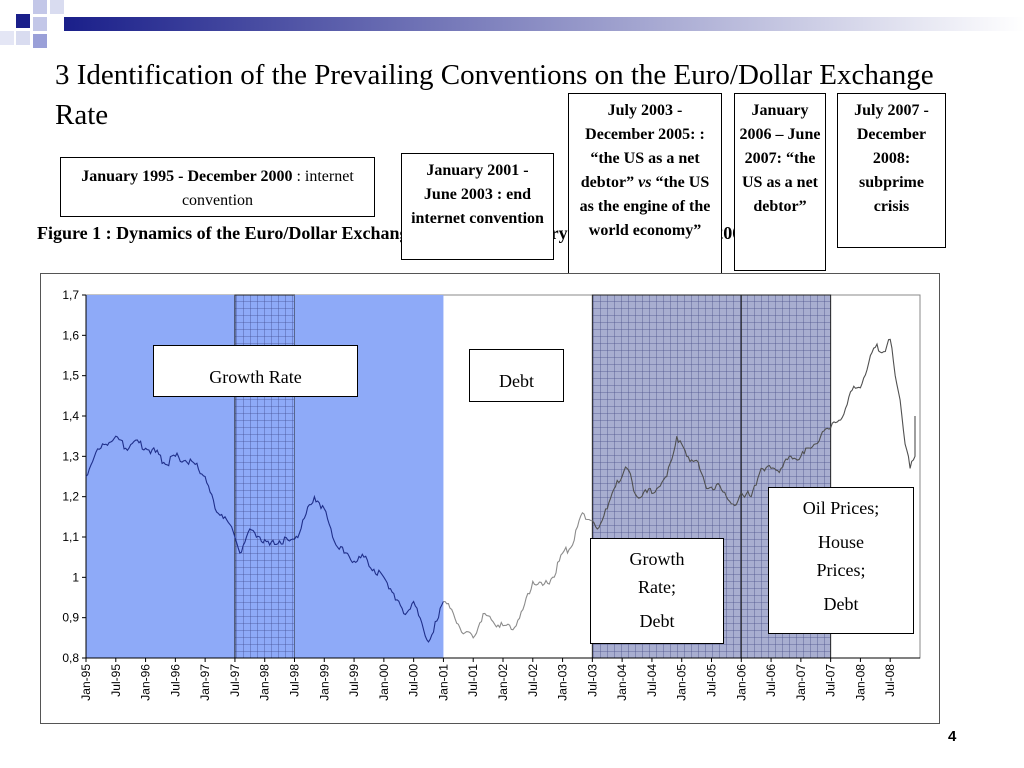  Describe the element at coordinates (841, 508) in the screenshot. I see `annotation-line: Oil Prices;` at that location.